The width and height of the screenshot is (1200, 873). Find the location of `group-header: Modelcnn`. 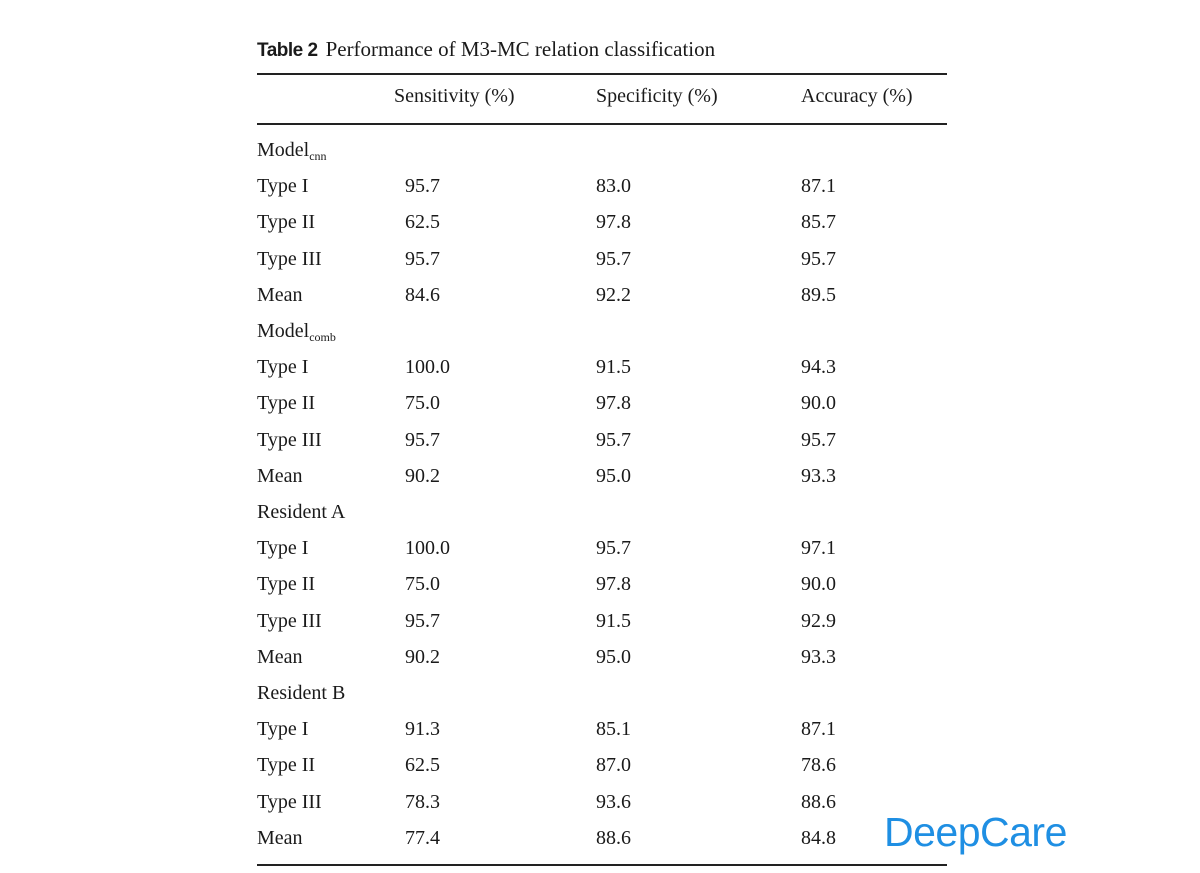

group-header: Modelcnn is located at coordinates (292, 150).